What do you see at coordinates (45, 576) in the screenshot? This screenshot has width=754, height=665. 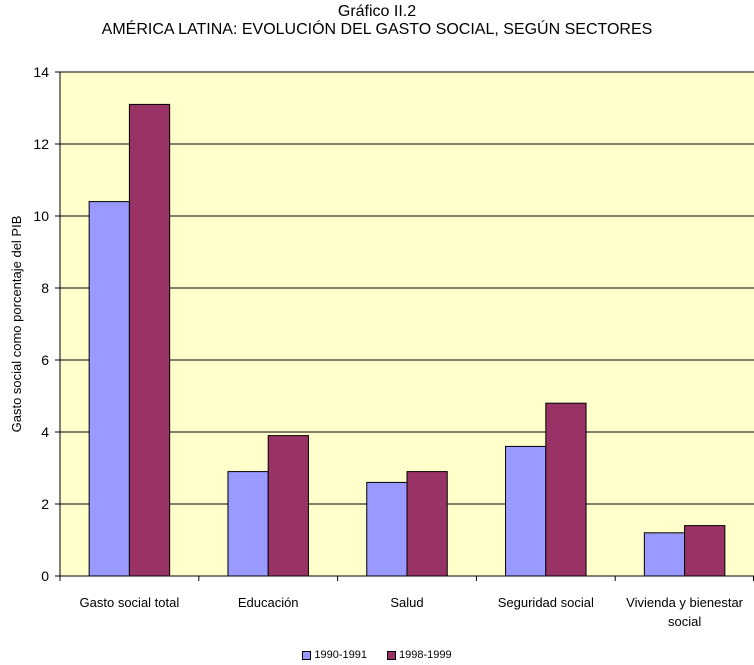 I see `y-tick-label: 0` at bounding box center [45, 576].